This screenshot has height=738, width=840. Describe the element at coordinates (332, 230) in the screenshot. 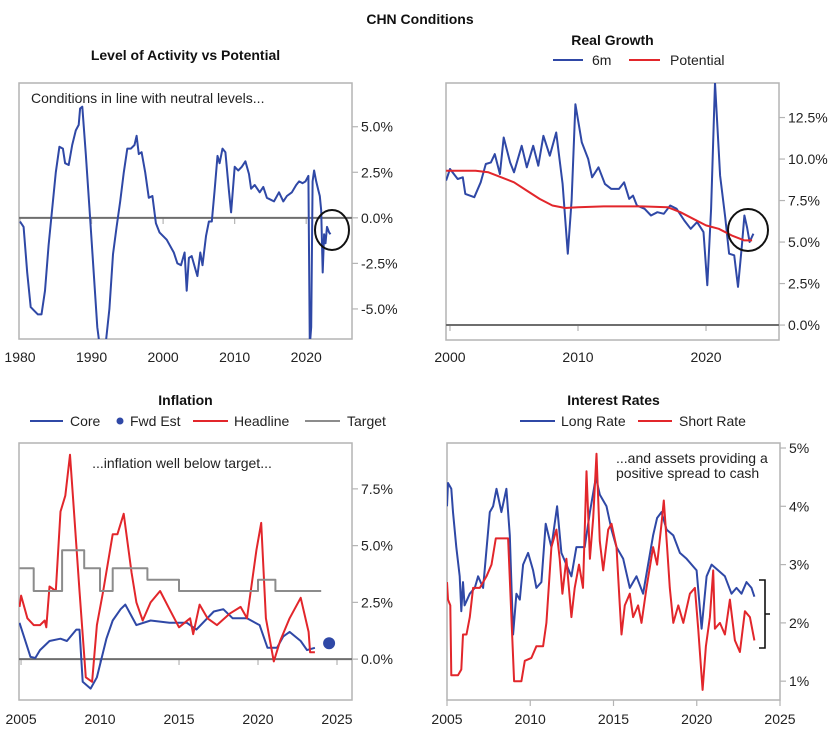

I see `highlight-circle-activity` at that location.